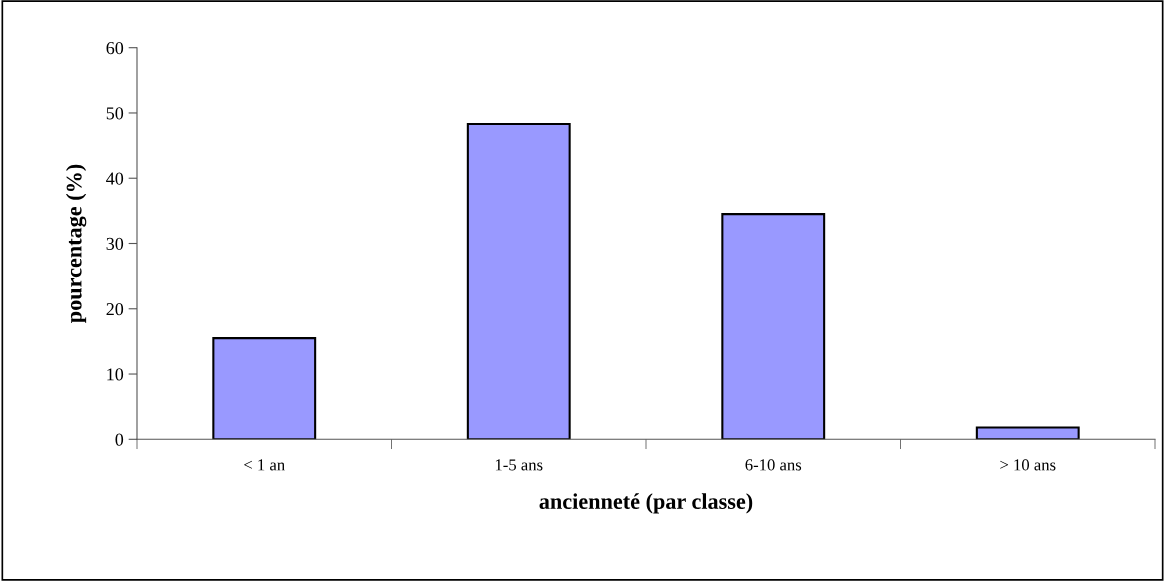  Describe the element at coordinates (115, 48) in the screenshot. I see `y-tick-label: 60` at that location.